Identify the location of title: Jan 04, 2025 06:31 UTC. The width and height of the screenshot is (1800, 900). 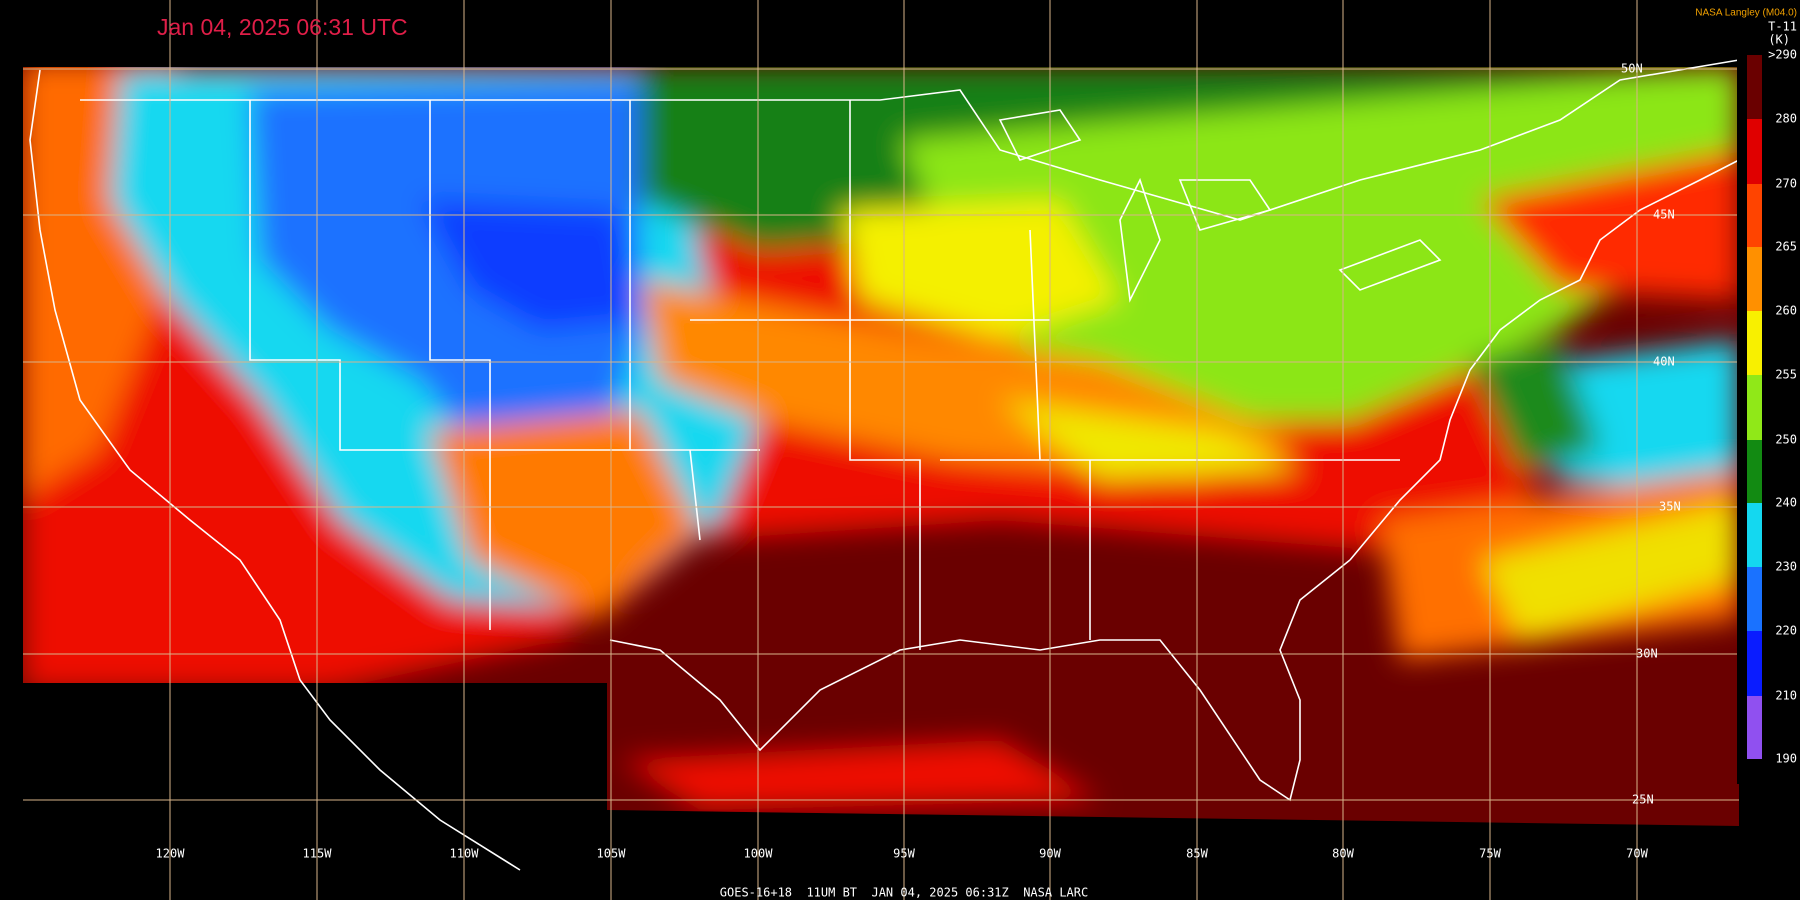
(282, 27).